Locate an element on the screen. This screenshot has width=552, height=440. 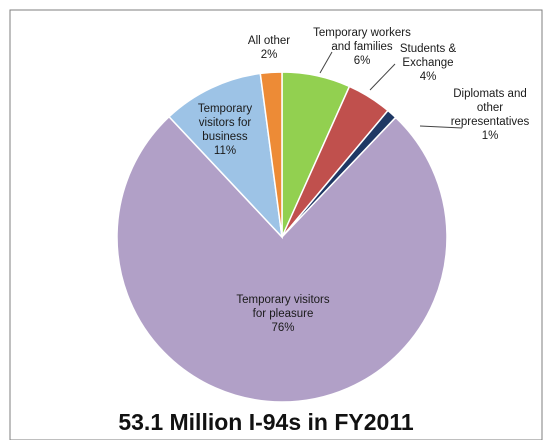
slice-label-line: business is located at coordinates (225, 137).